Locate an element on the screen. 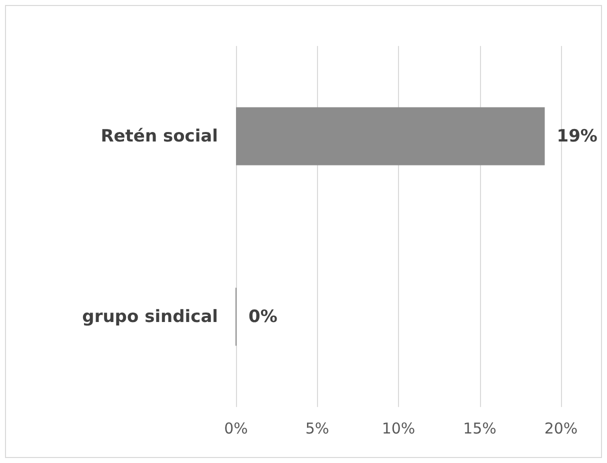 Image resolution: width=607 pixels, height=463 pixels. x-tick-label: 15% is located at coordinates (479, 429).